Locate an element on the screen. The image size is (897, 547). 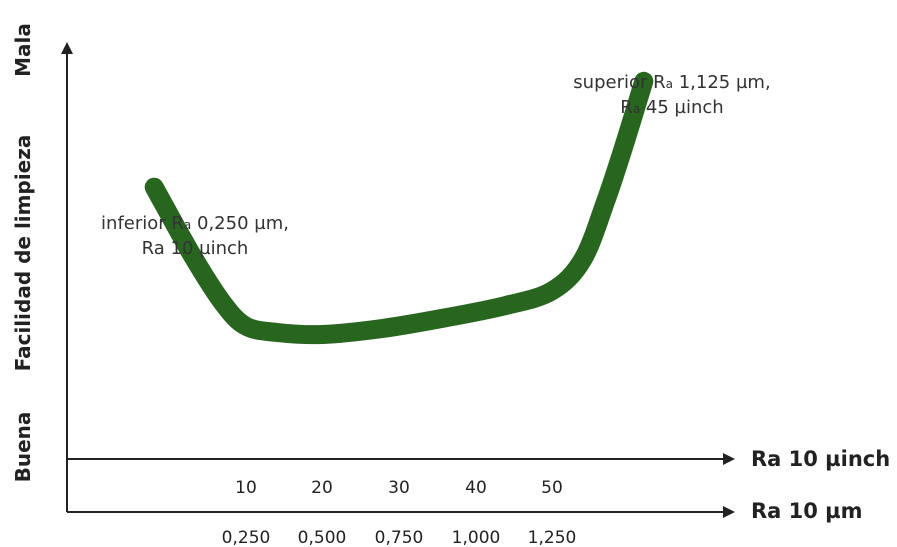
y-axis-top-label: Mala is located at coordinates (23, 50).